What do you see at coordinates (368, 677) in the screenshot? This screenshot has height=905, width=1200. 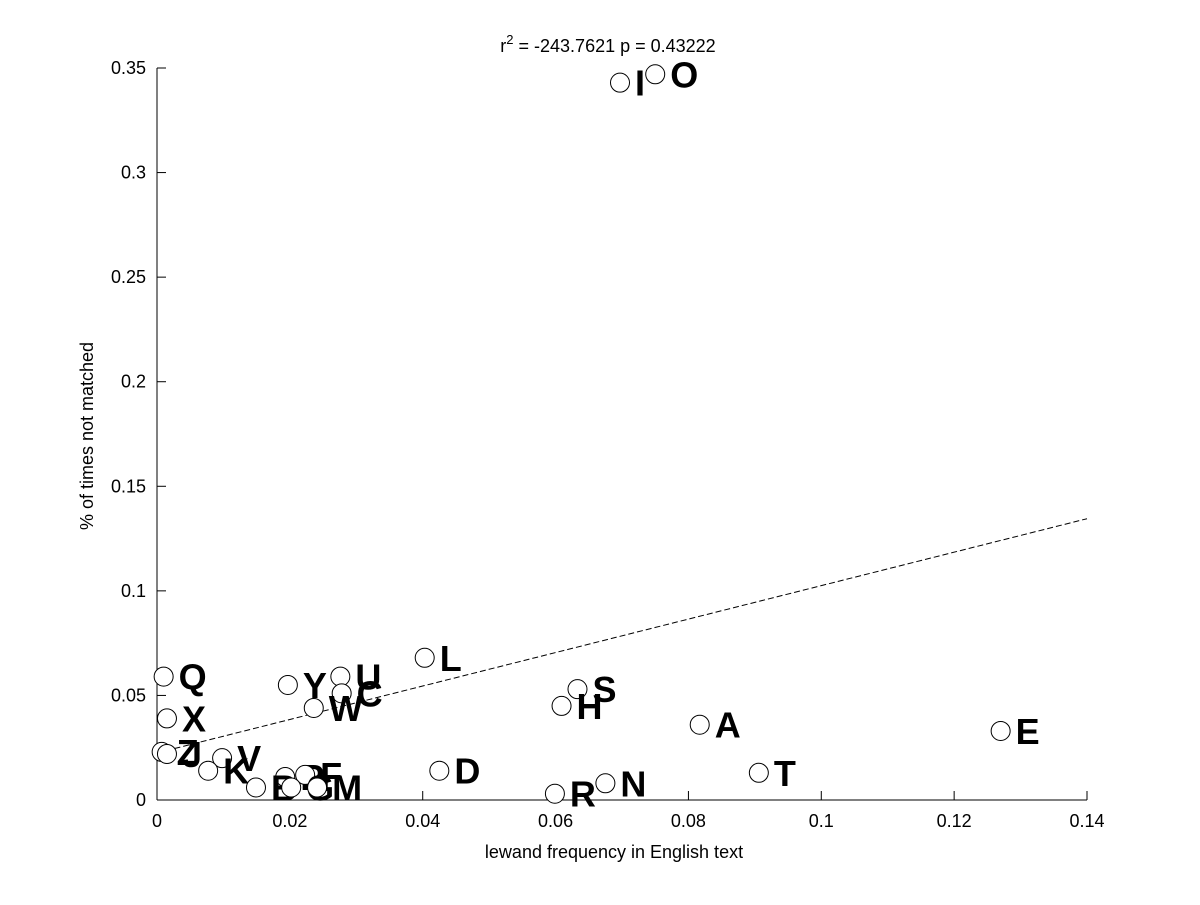 I see `point-label-u: U` at bounding box center [368, 677].